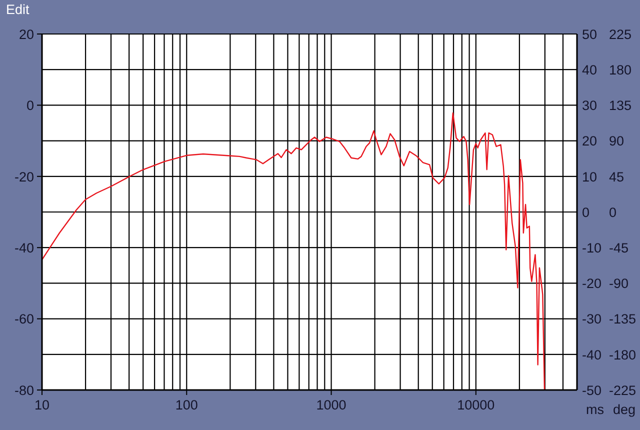  Describe the element at coordinates (18, 9) in the screenshot. I see `text: Edit` at that location.